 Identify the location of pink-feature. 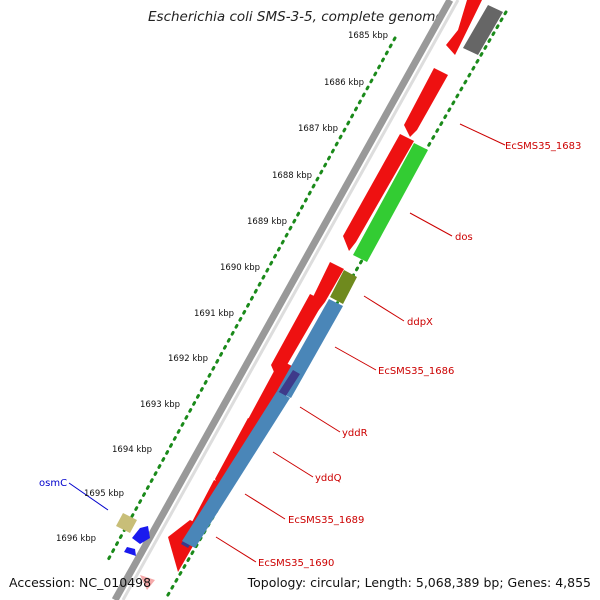
(147, 582).